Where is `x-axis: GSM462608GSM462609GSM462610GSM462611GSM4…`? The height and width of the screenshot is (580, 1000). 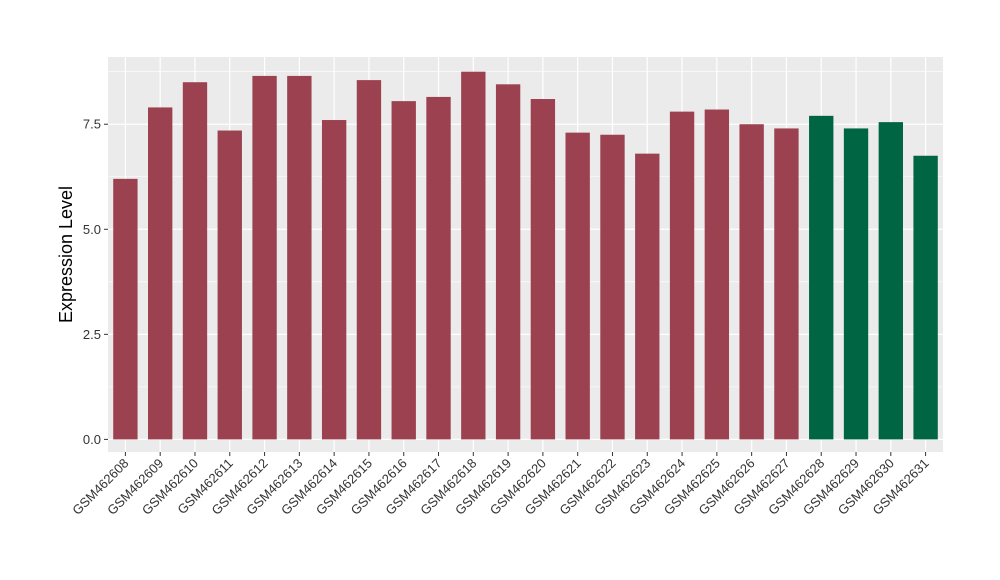
x-axis: GSM462608GSM462609GSM462610GSM462611GSM4… is located at coordinates (500, 485).